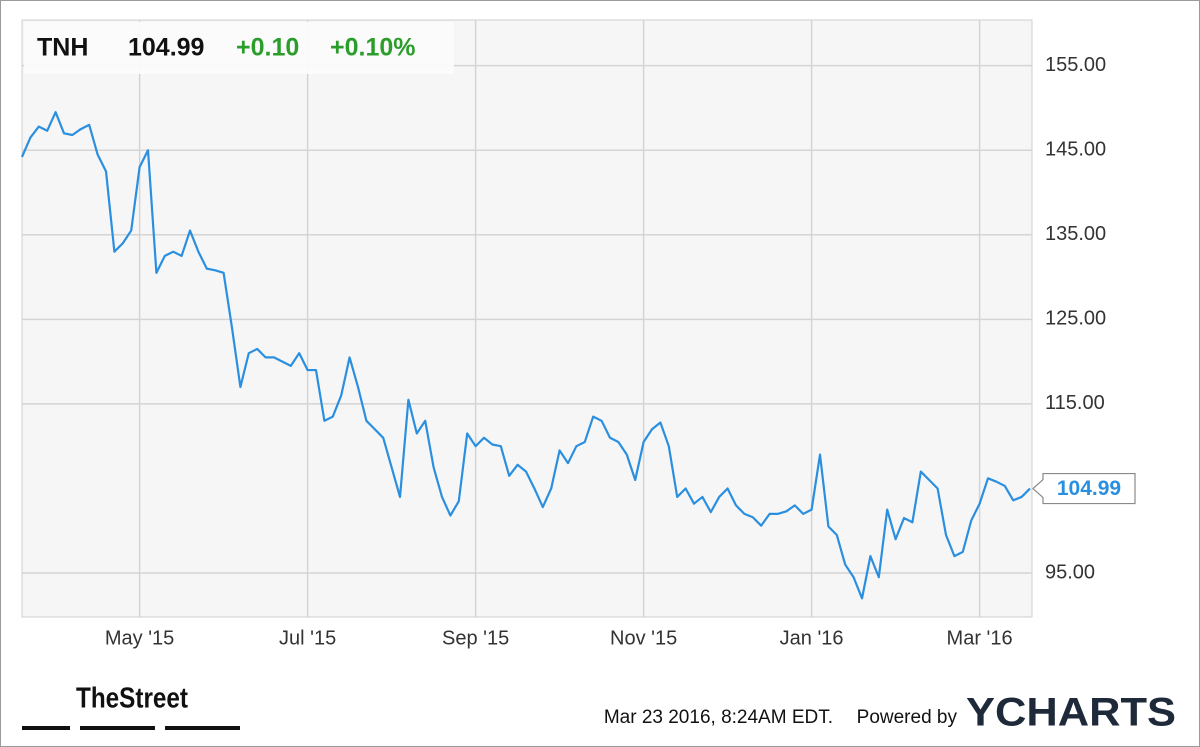  What do you see at coordinates (1075, 319) in the screenshot?
I see `y-tick-label: 125.00` at bounding box center [1075, 319].